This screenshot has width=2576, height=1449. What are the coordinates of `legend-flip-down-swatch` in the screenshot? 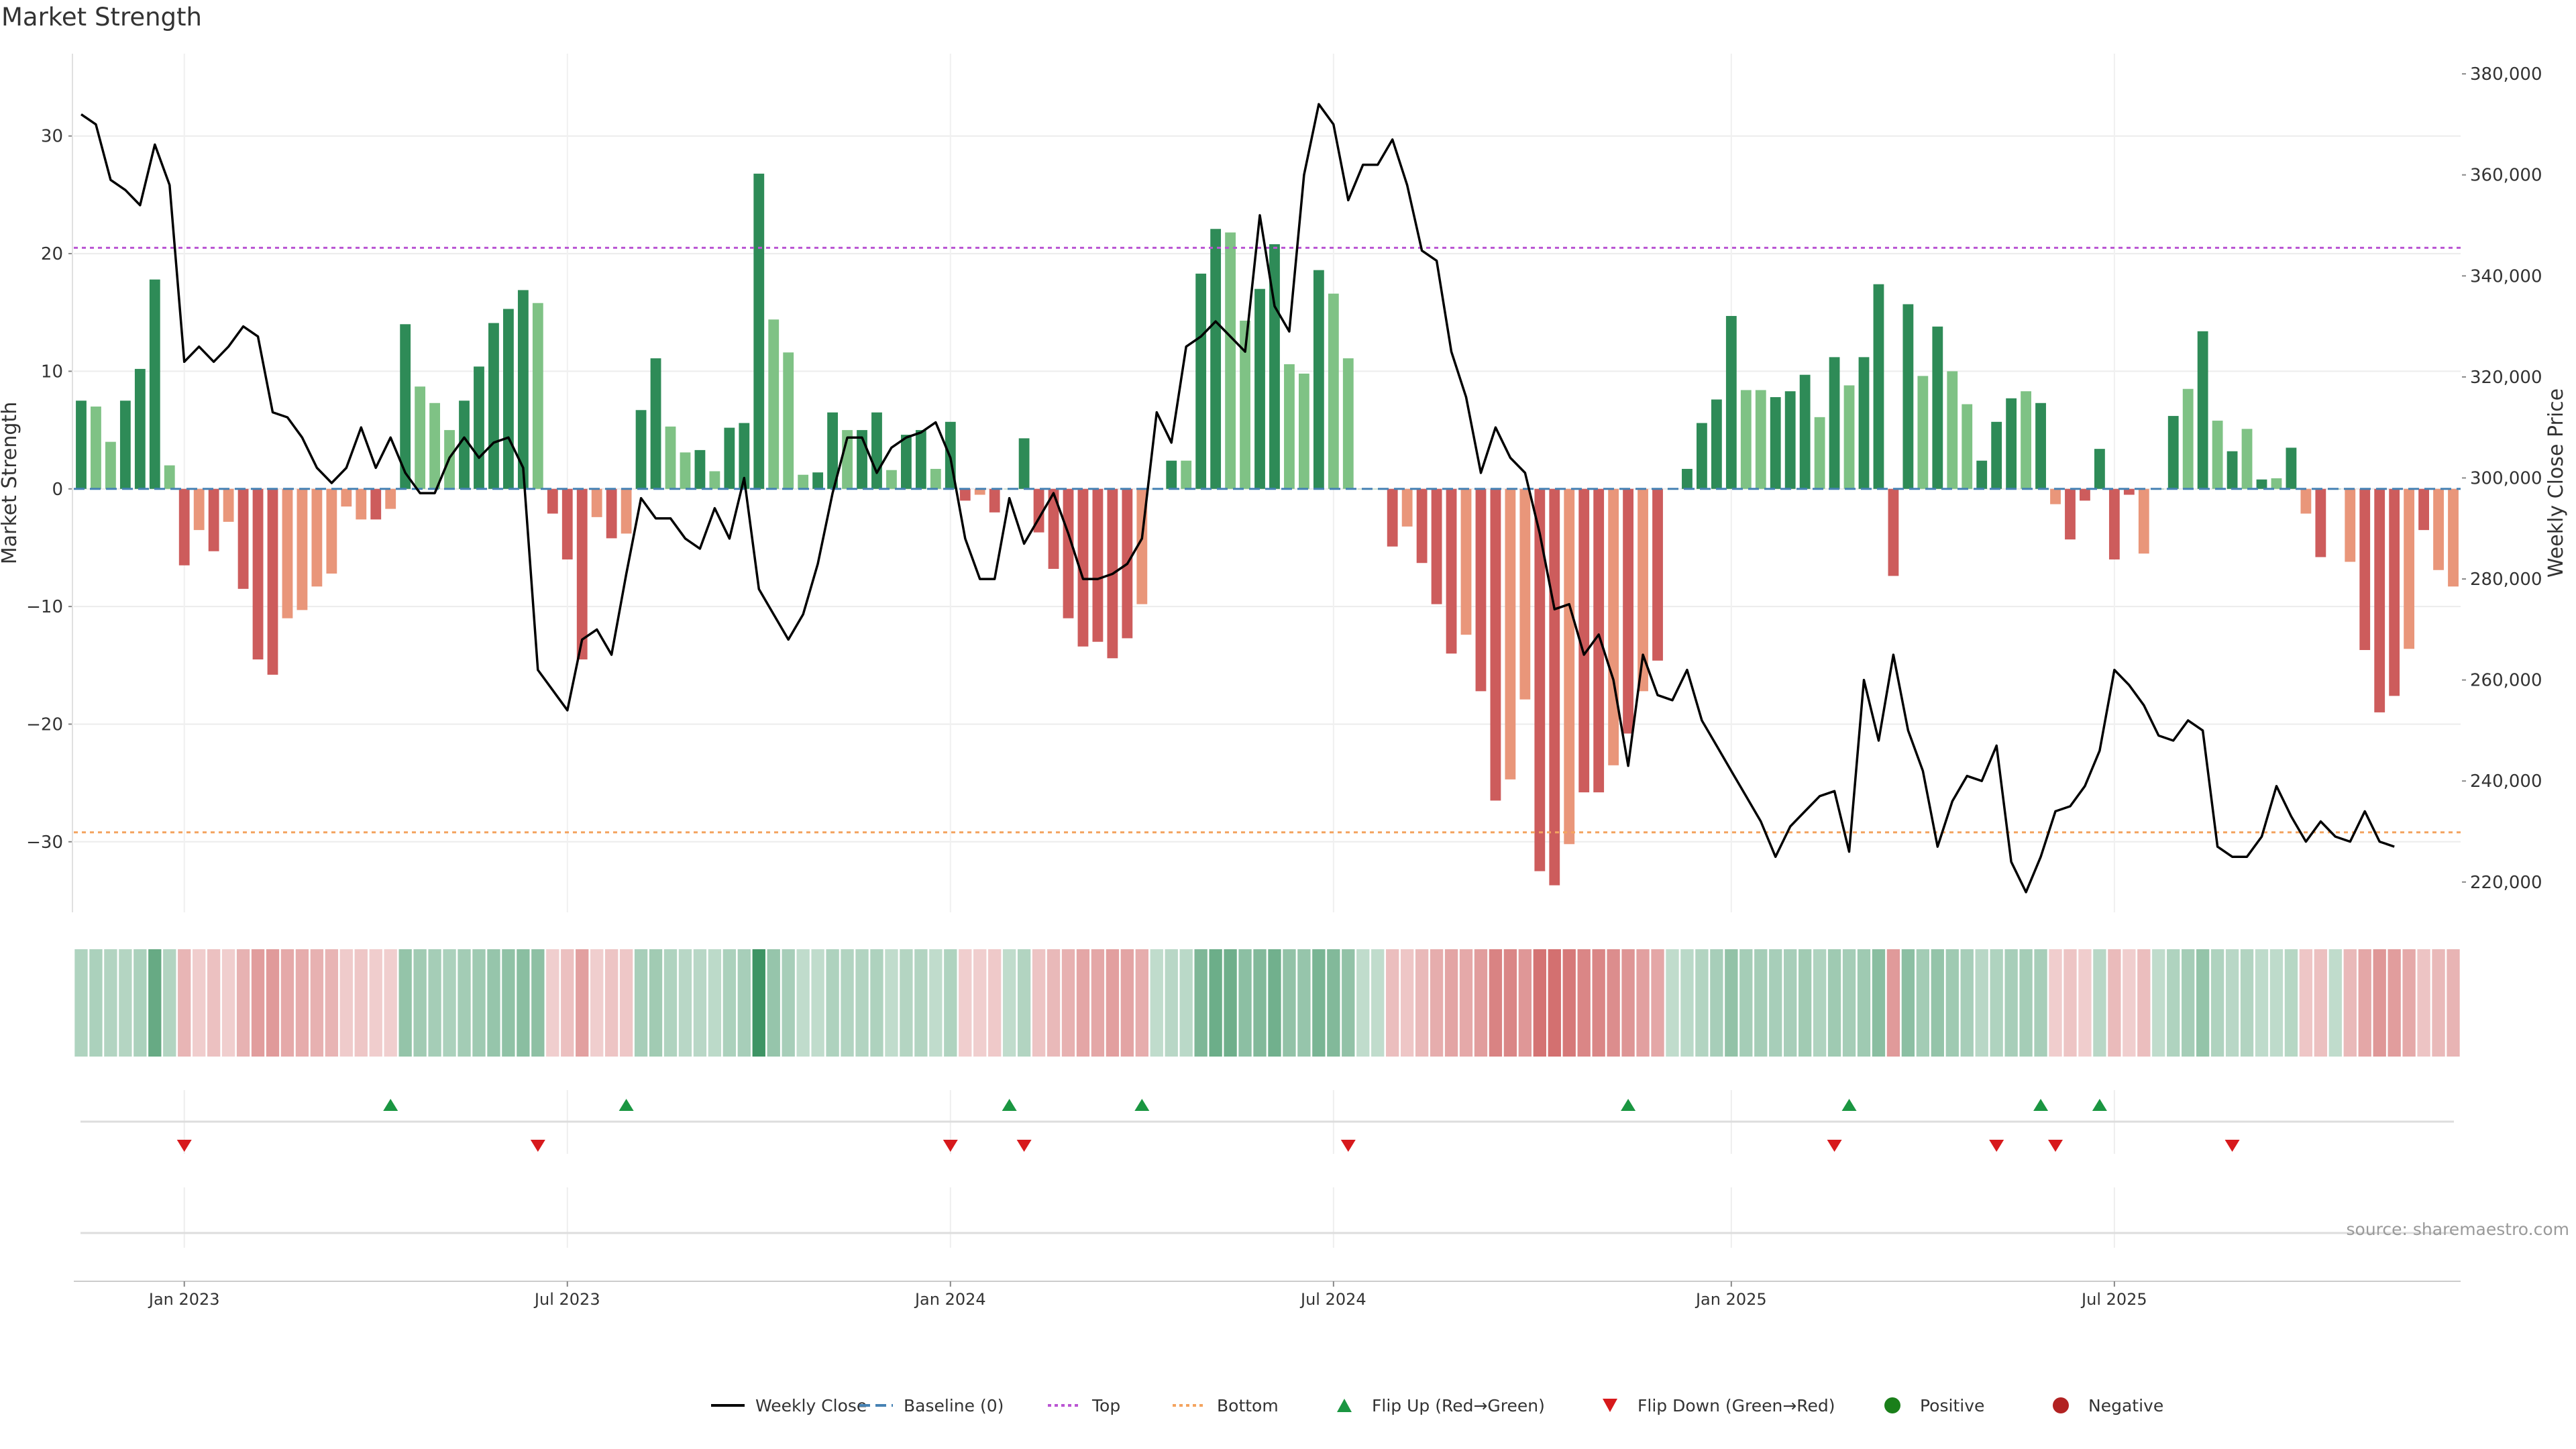 It's located at (1610, 1405).